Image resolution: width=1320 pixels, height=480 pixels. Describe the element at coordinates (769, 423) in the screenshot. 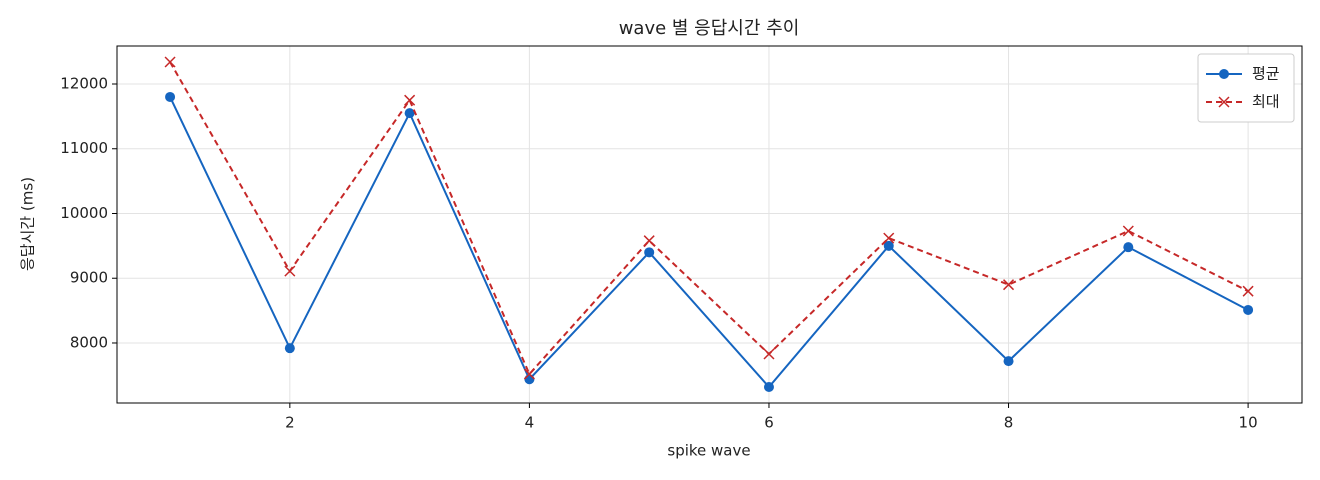

I see `x-tick-label: 6` at that location.